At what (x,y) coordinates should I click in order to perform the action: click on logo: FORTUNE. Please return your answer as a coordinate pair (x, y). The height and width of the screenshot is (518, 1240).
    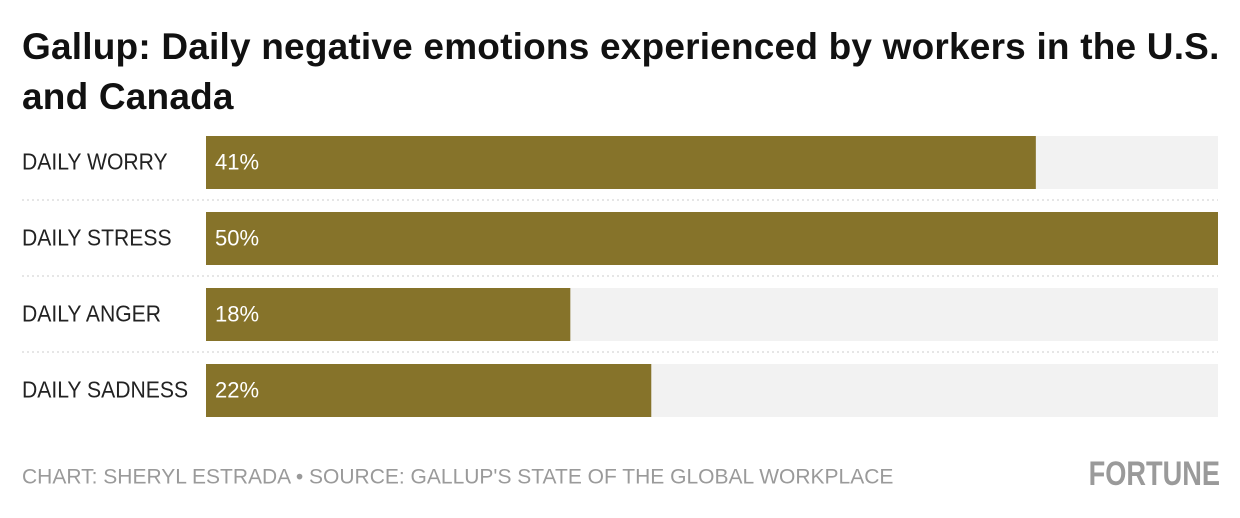
    Looking at the image, I should click on (1154, 473).